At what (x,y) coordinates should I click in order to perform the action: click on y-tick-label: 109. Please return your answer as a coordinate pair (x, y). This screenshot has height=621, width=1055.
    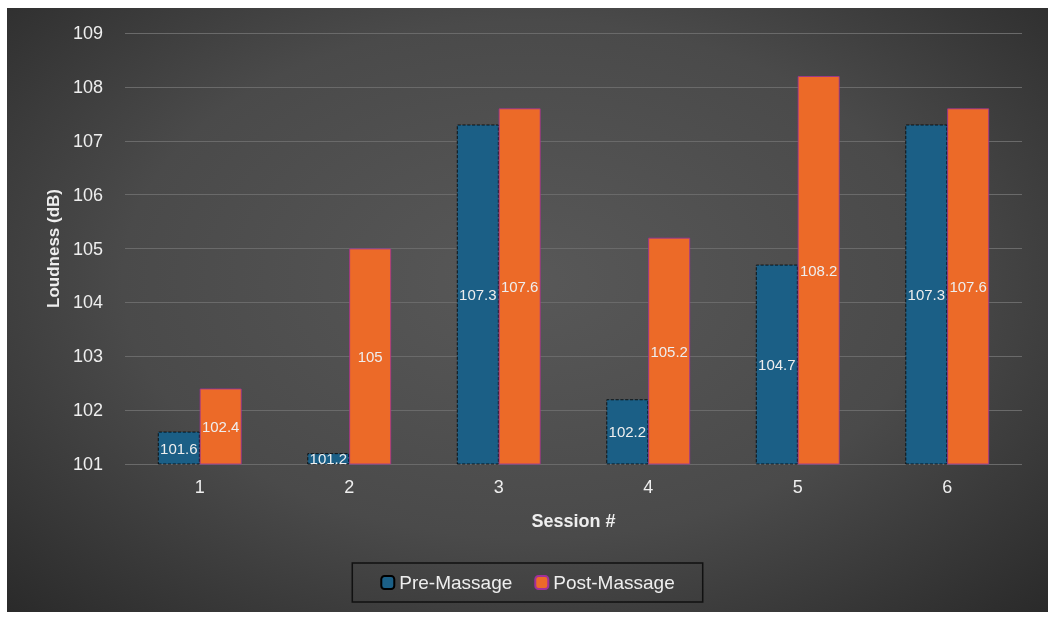
    Looking at the image, I should click on (88, 33).